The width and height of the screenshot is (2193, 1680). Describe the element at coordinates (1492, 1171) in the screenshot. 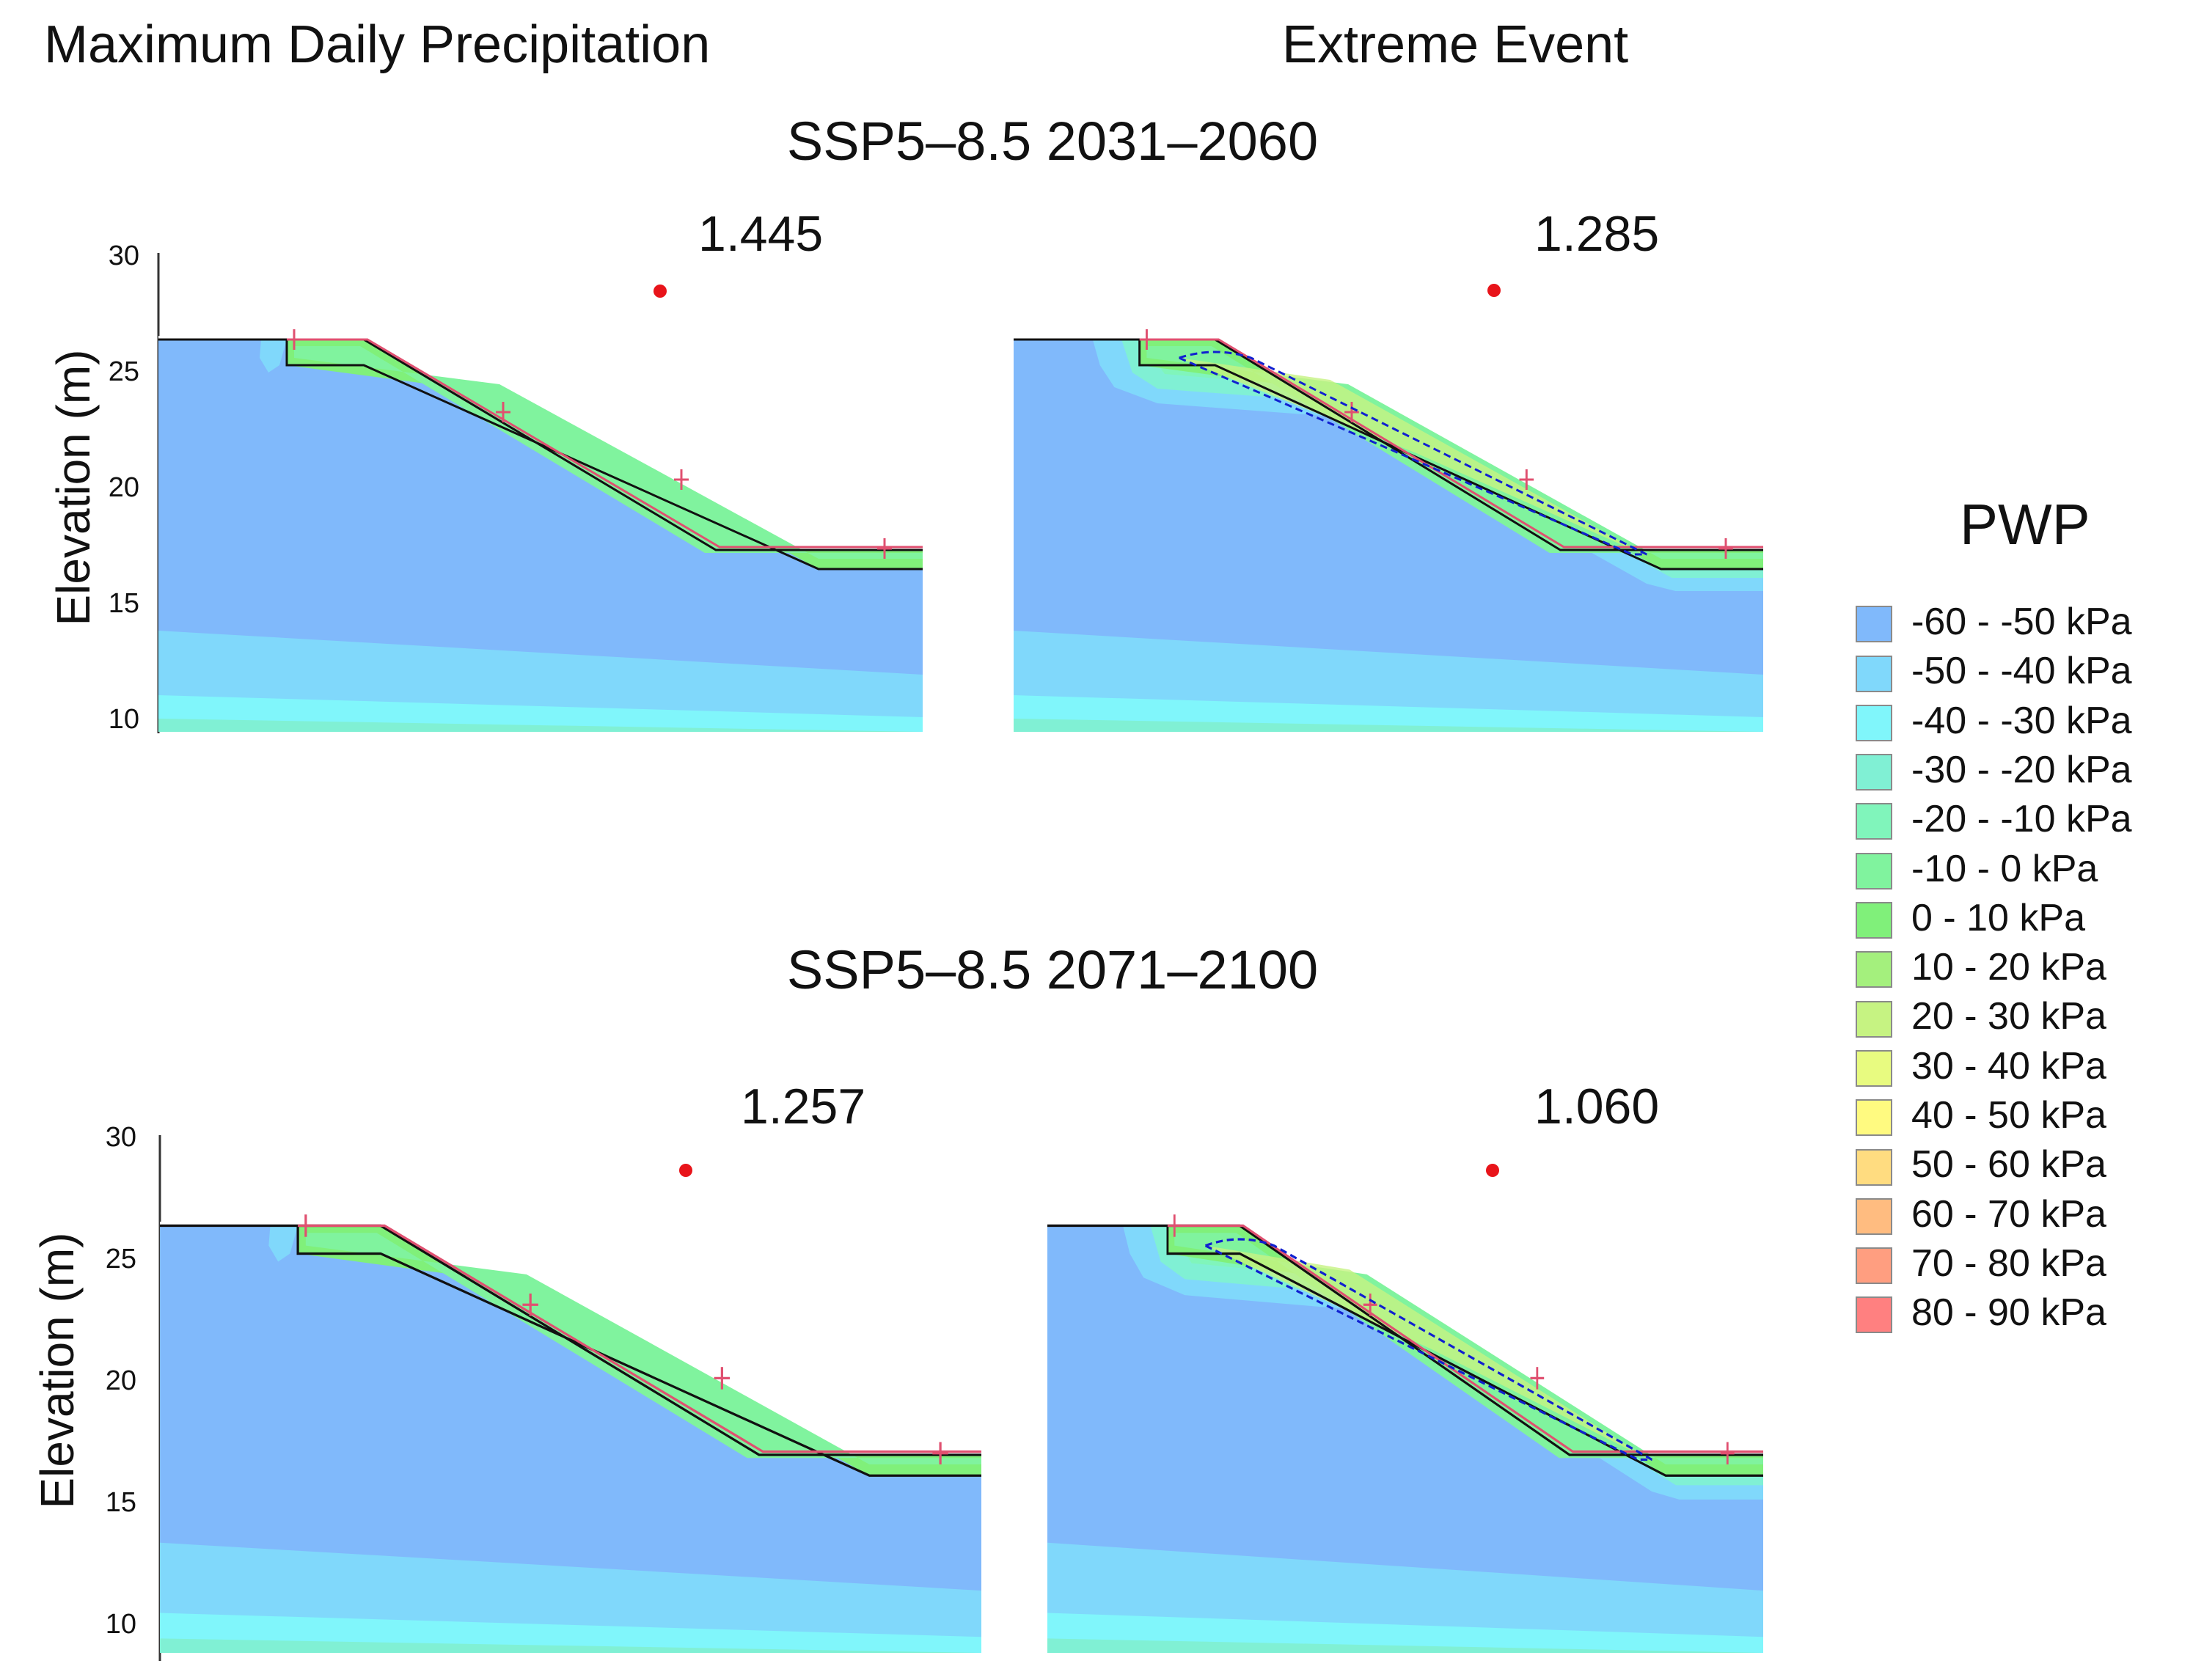

I see `slip-center-bottom-right` at that location.